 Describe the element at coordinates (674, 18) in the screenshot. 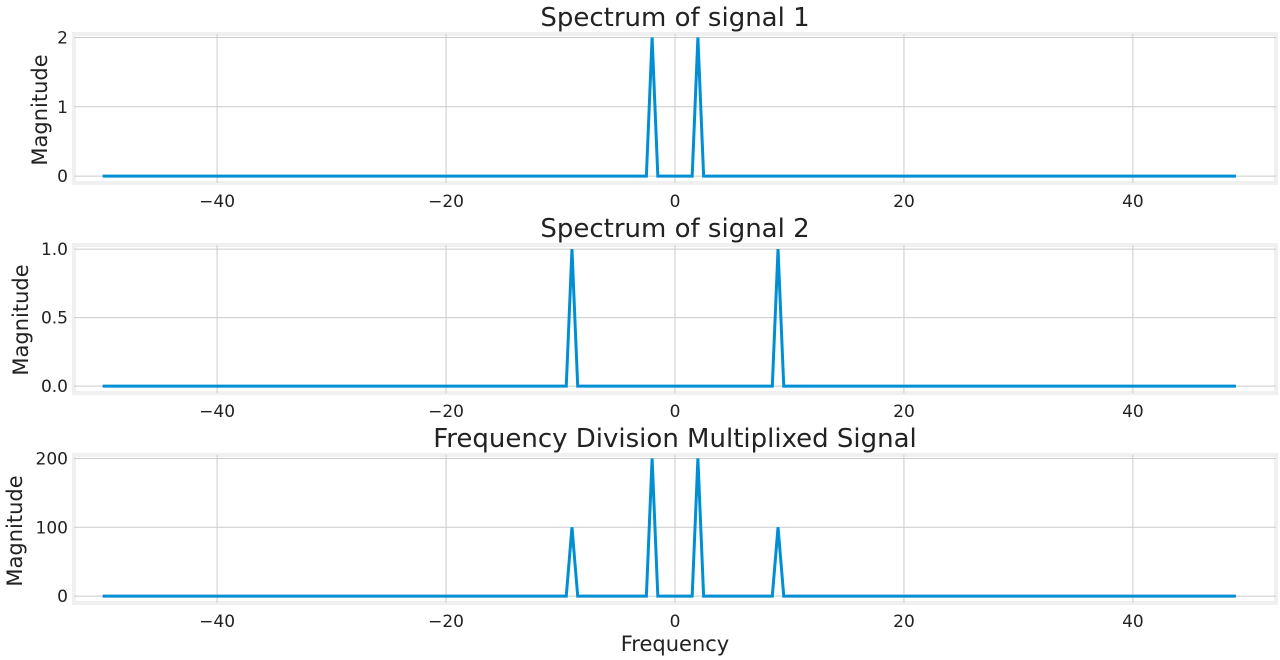

I see `subplot-1-title: Spectrum of signal 1` at that location.